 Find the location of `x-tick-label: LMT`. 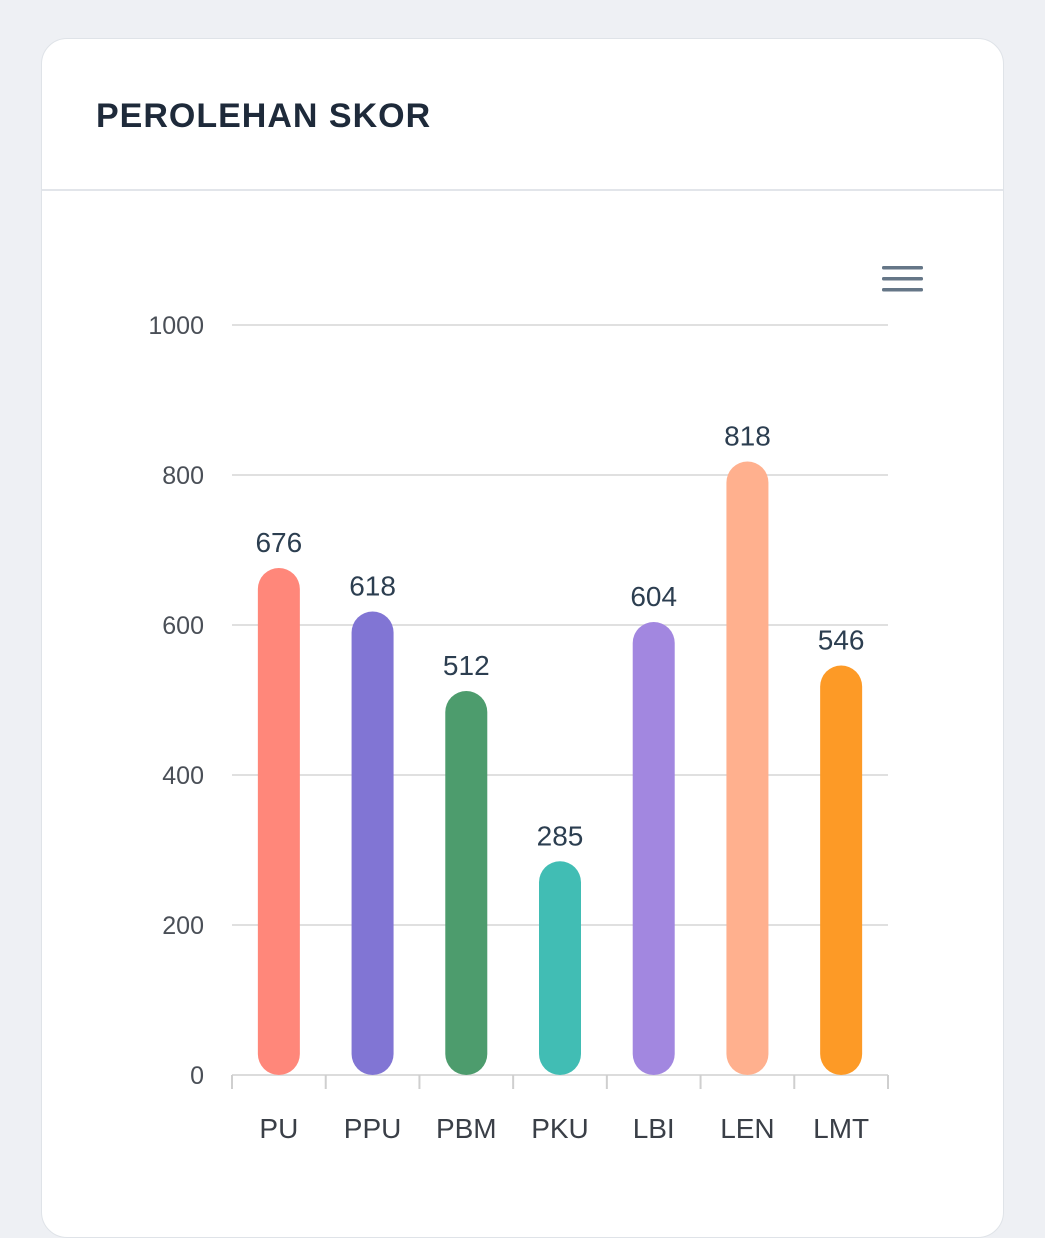

x-tick-label: LMT is located at coordinates (841, 1128).